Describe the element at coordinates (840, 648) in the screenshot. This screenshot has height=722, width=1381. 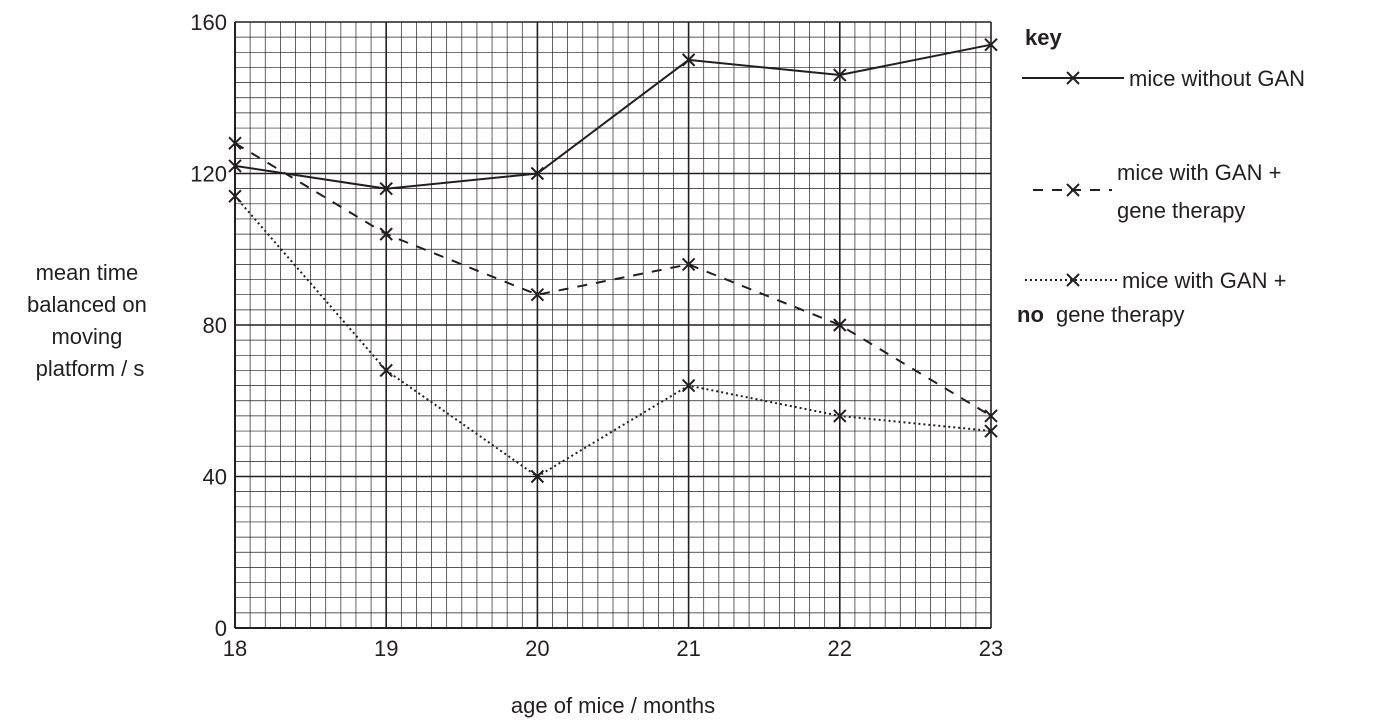
I see `x-tick-label: 22` at that location.